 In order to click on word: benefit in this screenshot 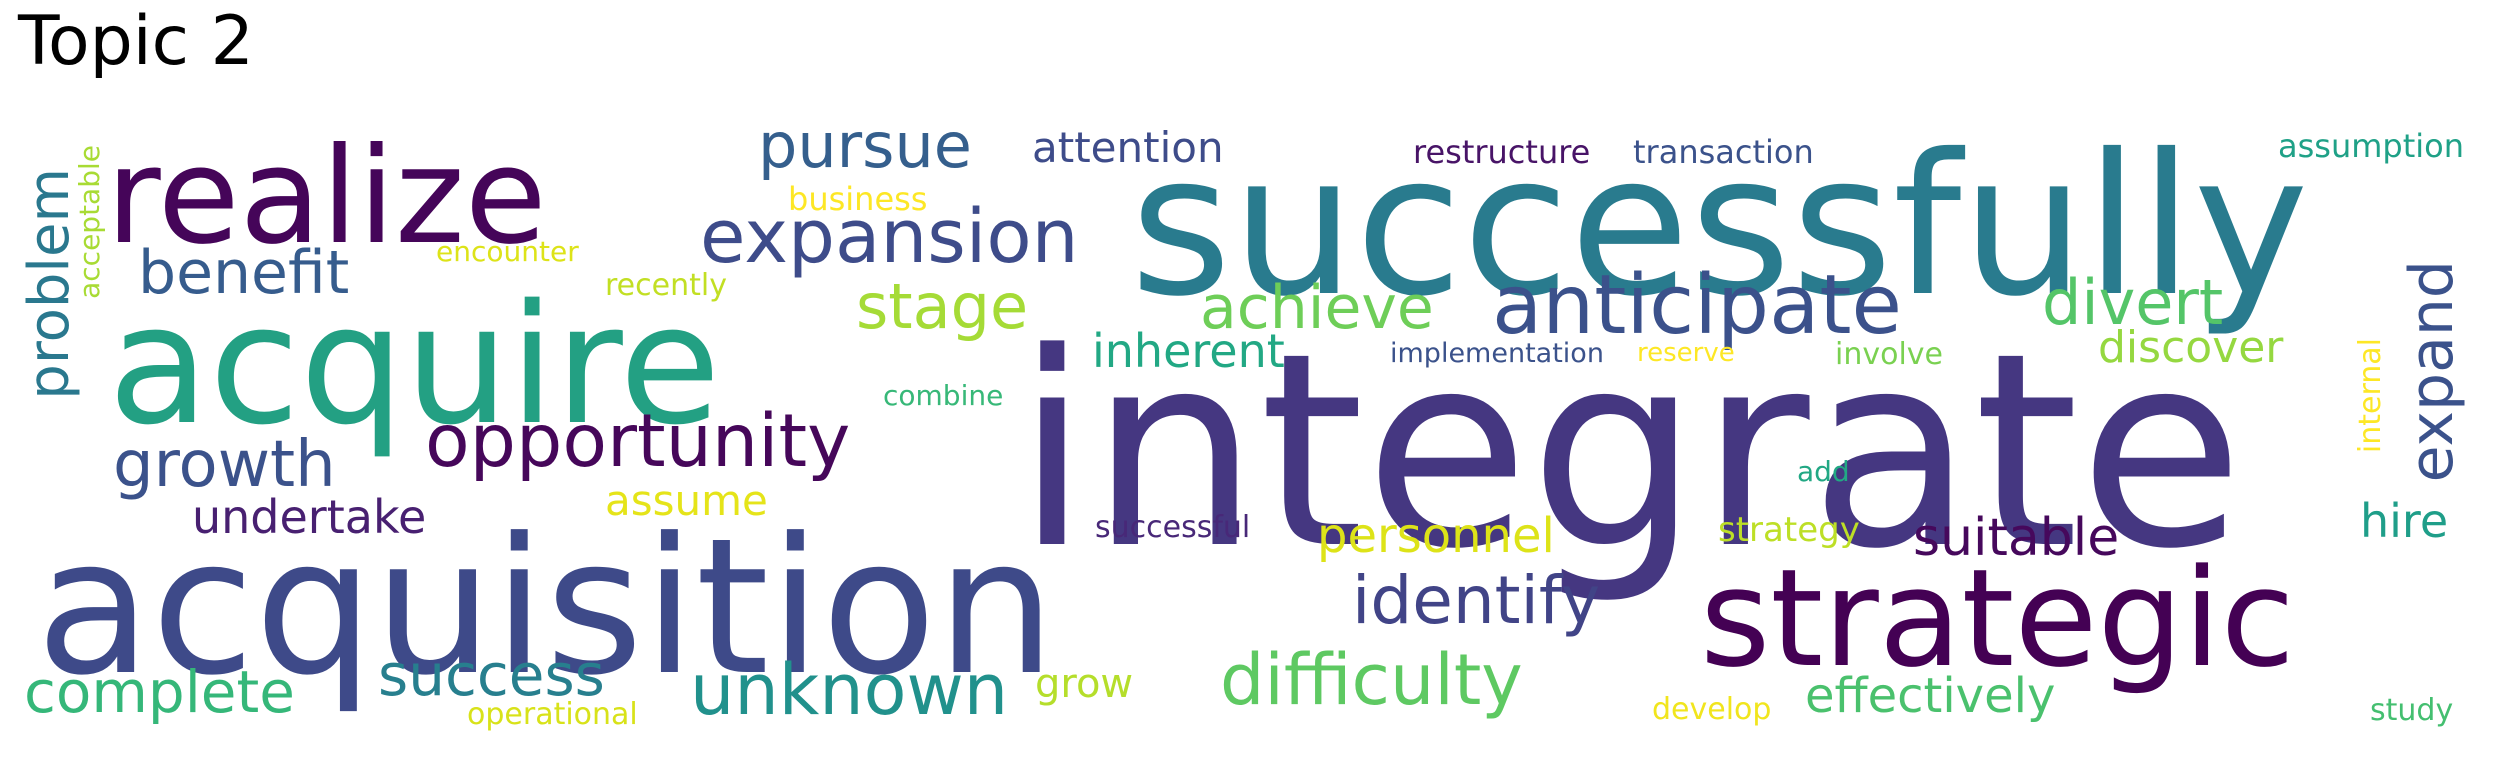, I will do `click(244, 273)`.